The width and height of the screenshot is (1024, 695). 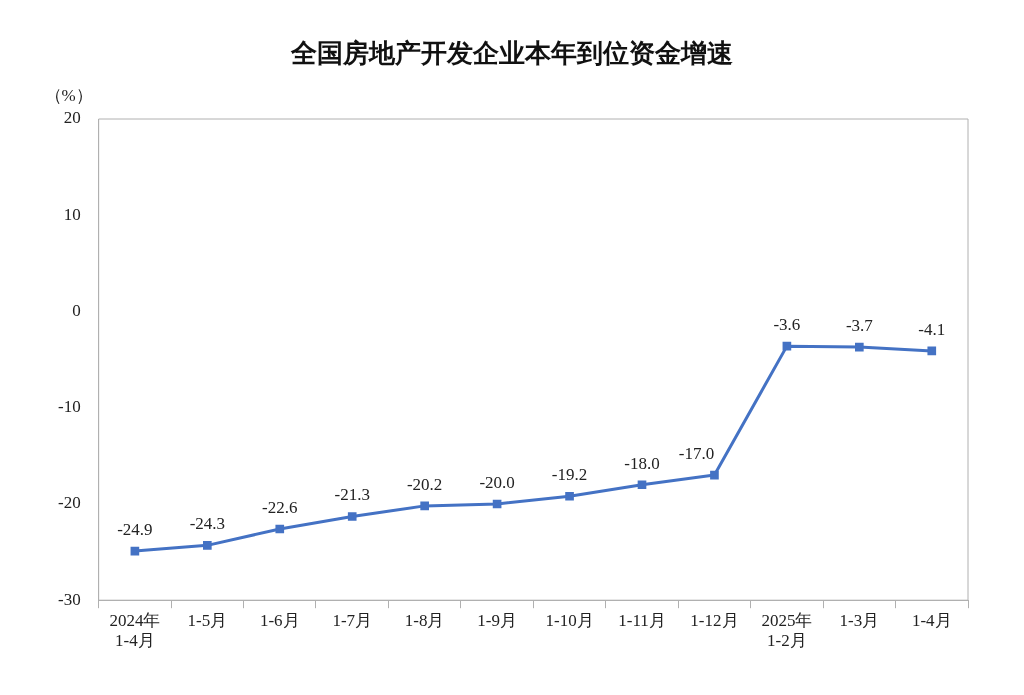 What do you see at coordinates (72, 118) in the screenshot?
I see `y-tick-label: 20` at bounding box center [72, 118].